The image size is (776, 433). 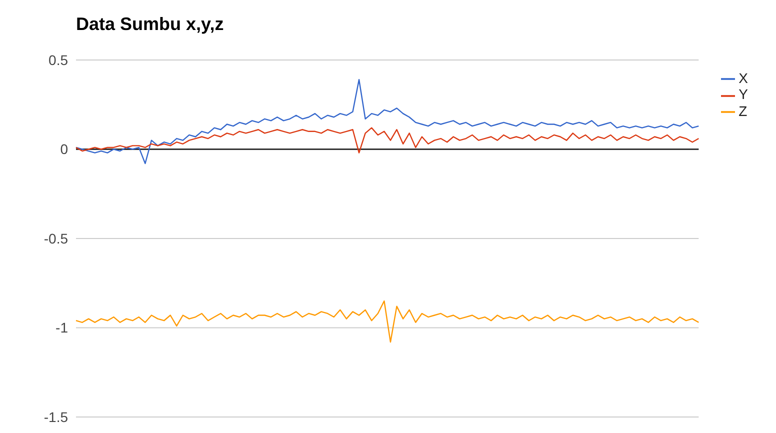 I want to click on legend-label: Y, so click(x=743, y=94).